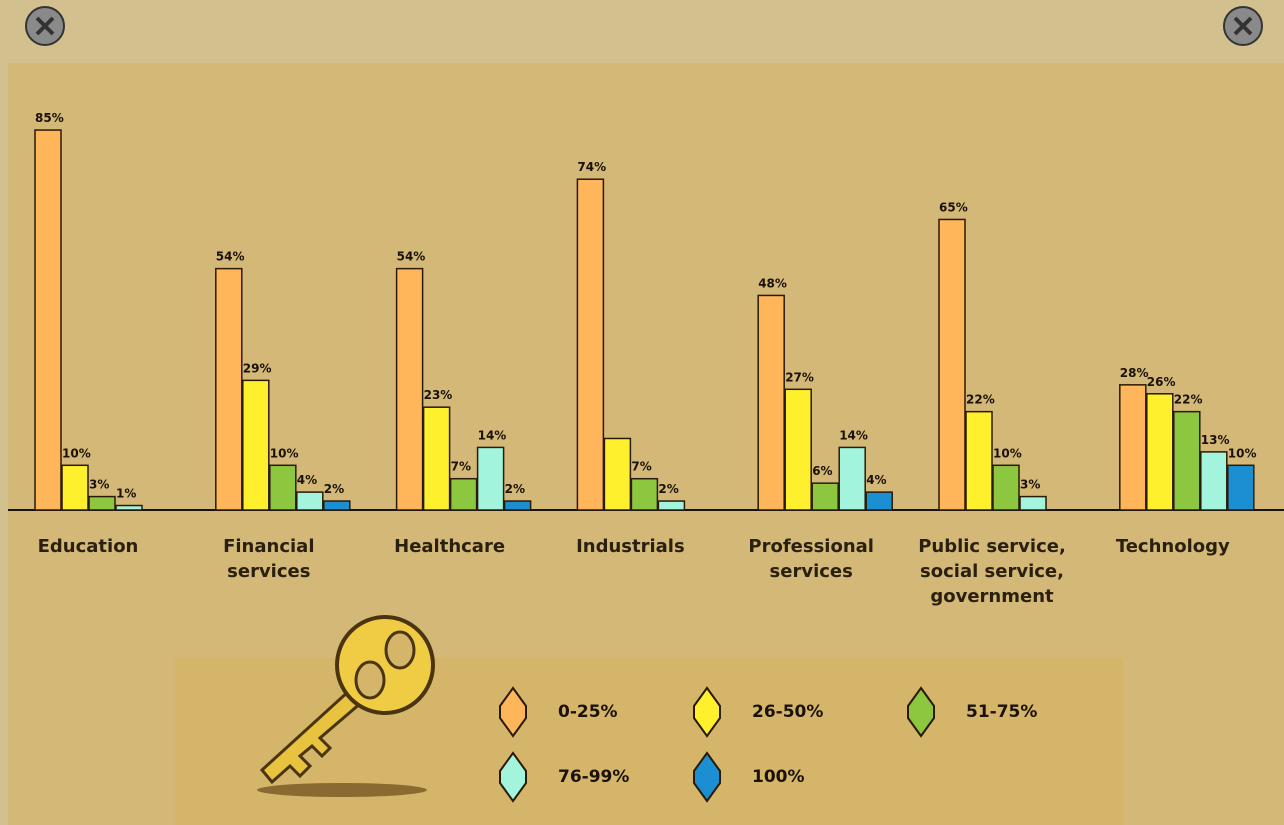  I want to click on x-tick-label: Healthcare, so click(450, 546).